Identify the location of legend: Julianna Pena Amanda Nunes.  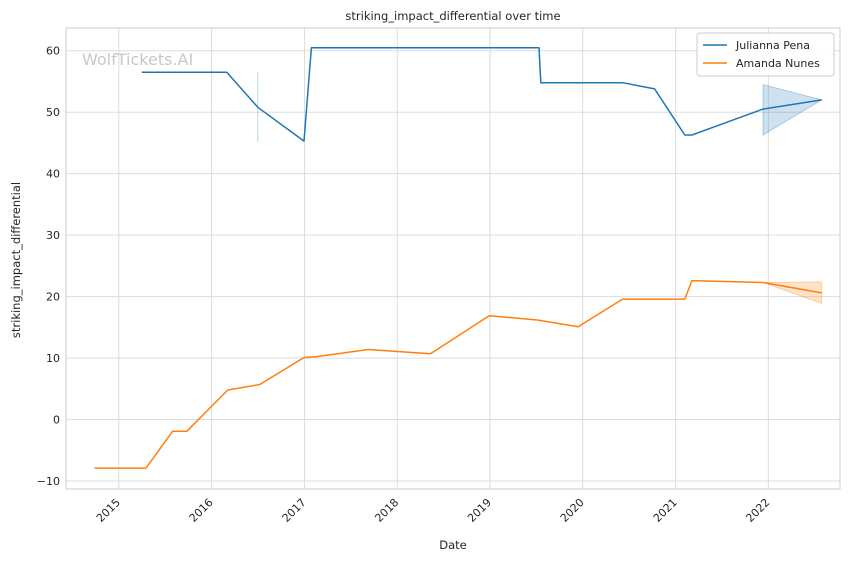
(765, 54).